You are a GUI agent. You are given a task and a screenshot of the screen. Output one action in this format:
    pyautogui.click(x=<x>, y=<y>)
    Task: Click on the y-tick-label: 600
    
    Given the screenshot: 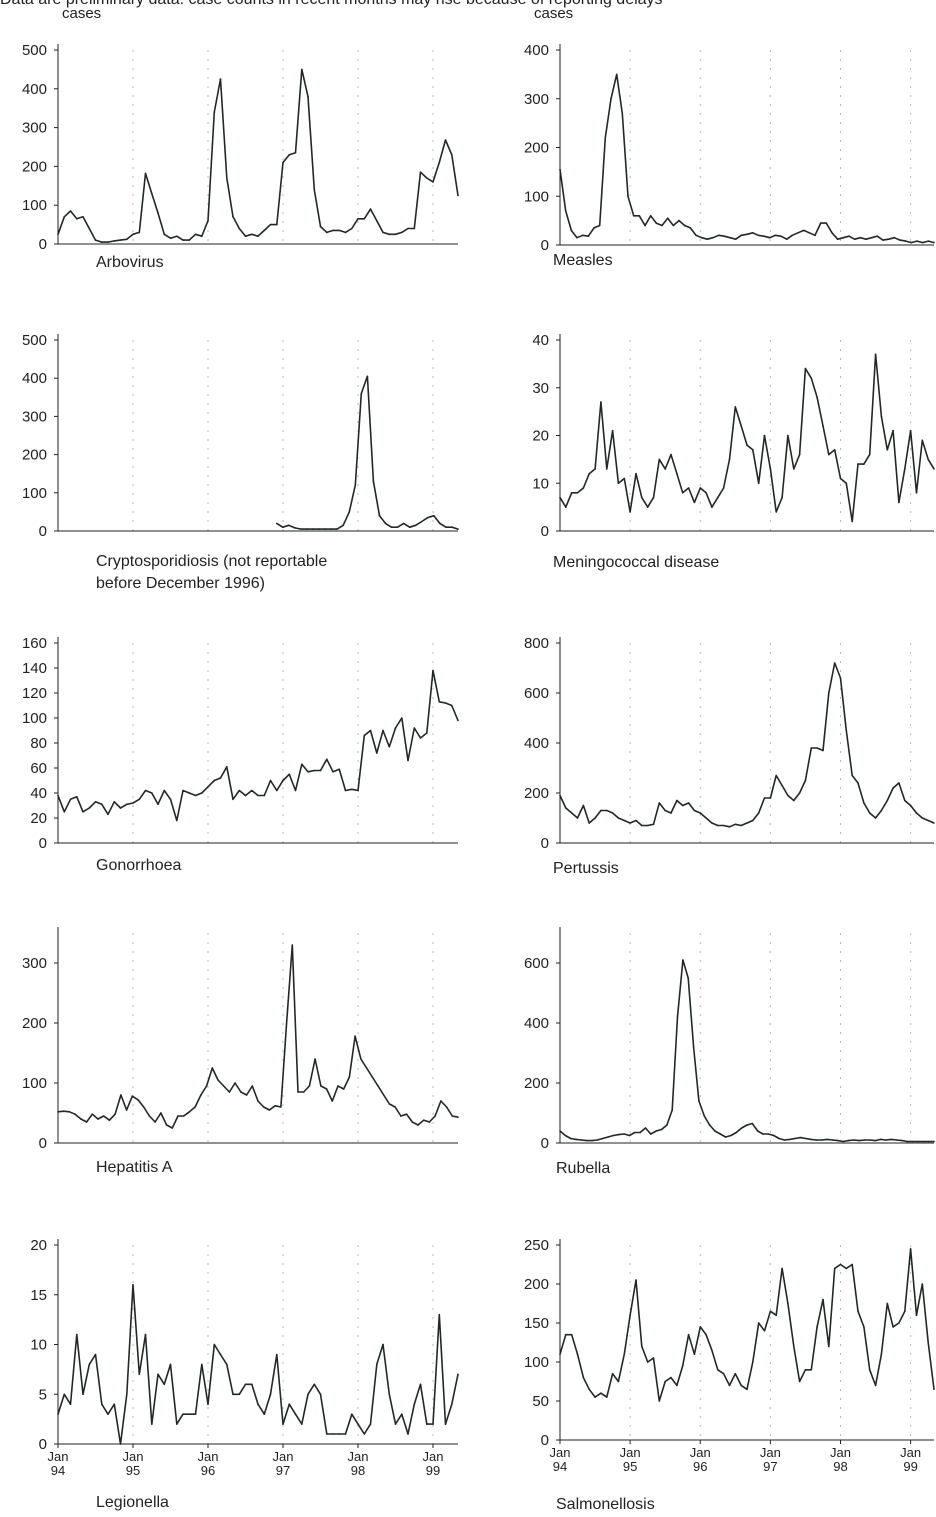 What is the action you would take?
    pyautogui.click(x=536, y=693)
    